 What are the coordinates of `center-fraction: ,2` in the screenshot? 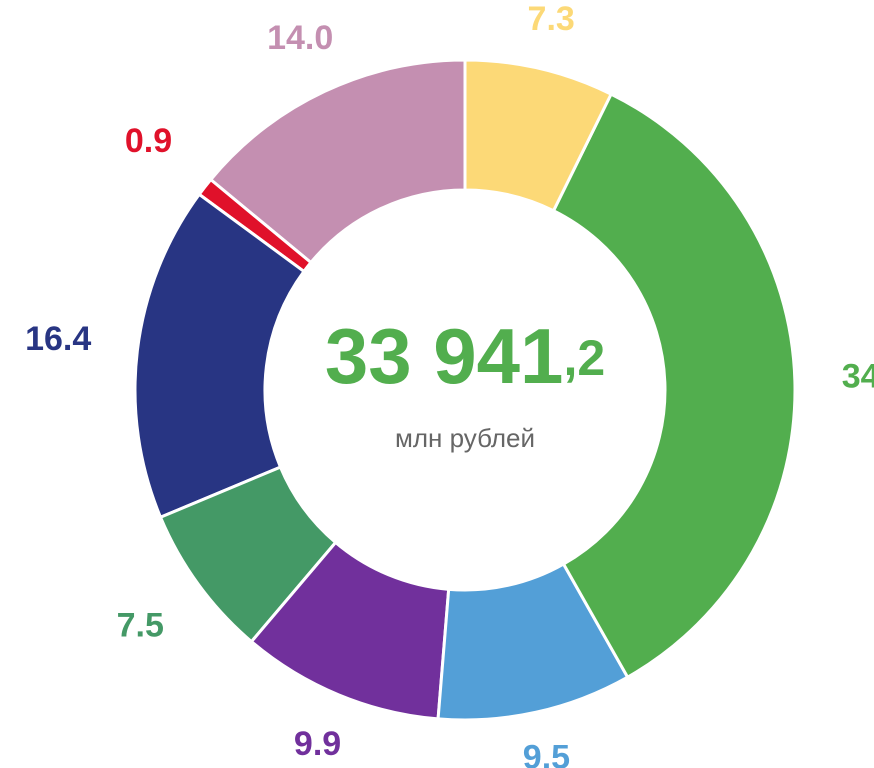 It's located at (584, 358).